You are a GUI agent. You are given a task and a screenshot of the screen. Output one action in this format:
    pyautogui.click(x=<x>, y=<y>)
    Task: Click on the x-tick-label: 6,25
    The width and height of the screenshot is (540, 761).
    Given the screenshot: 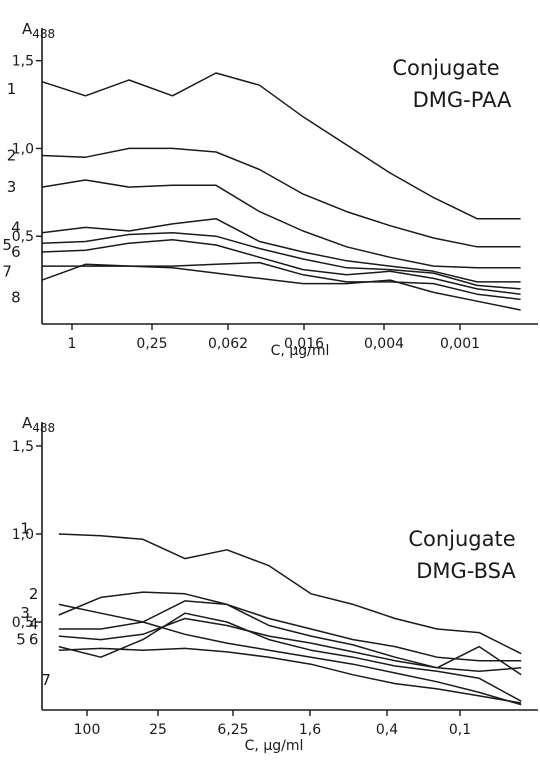 What is the action you would take?
    pyautogui.click(x=232, y=730)
    